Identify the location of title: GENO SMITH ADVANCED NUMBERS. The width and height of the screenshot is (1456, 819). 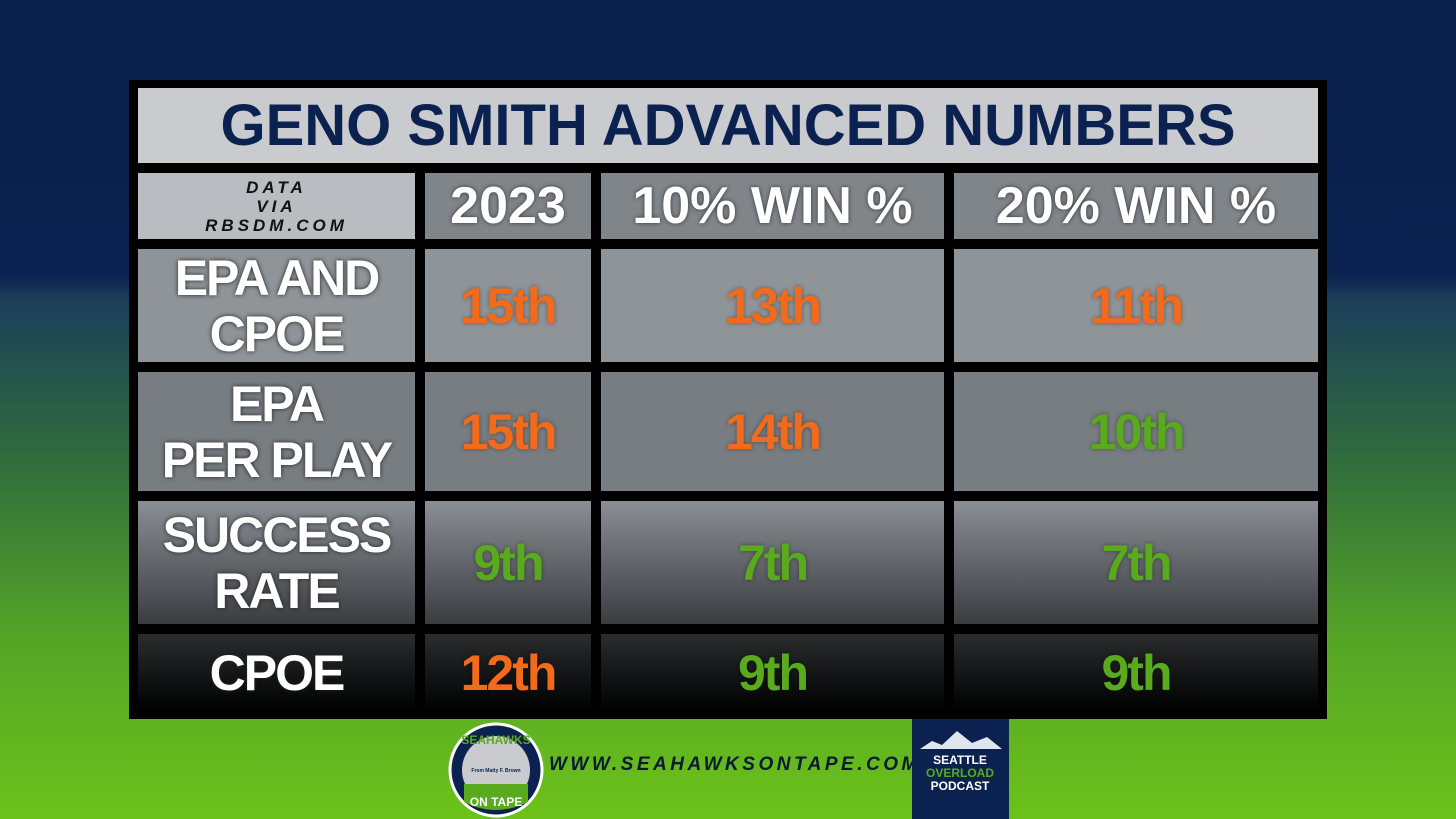
(728, 125).